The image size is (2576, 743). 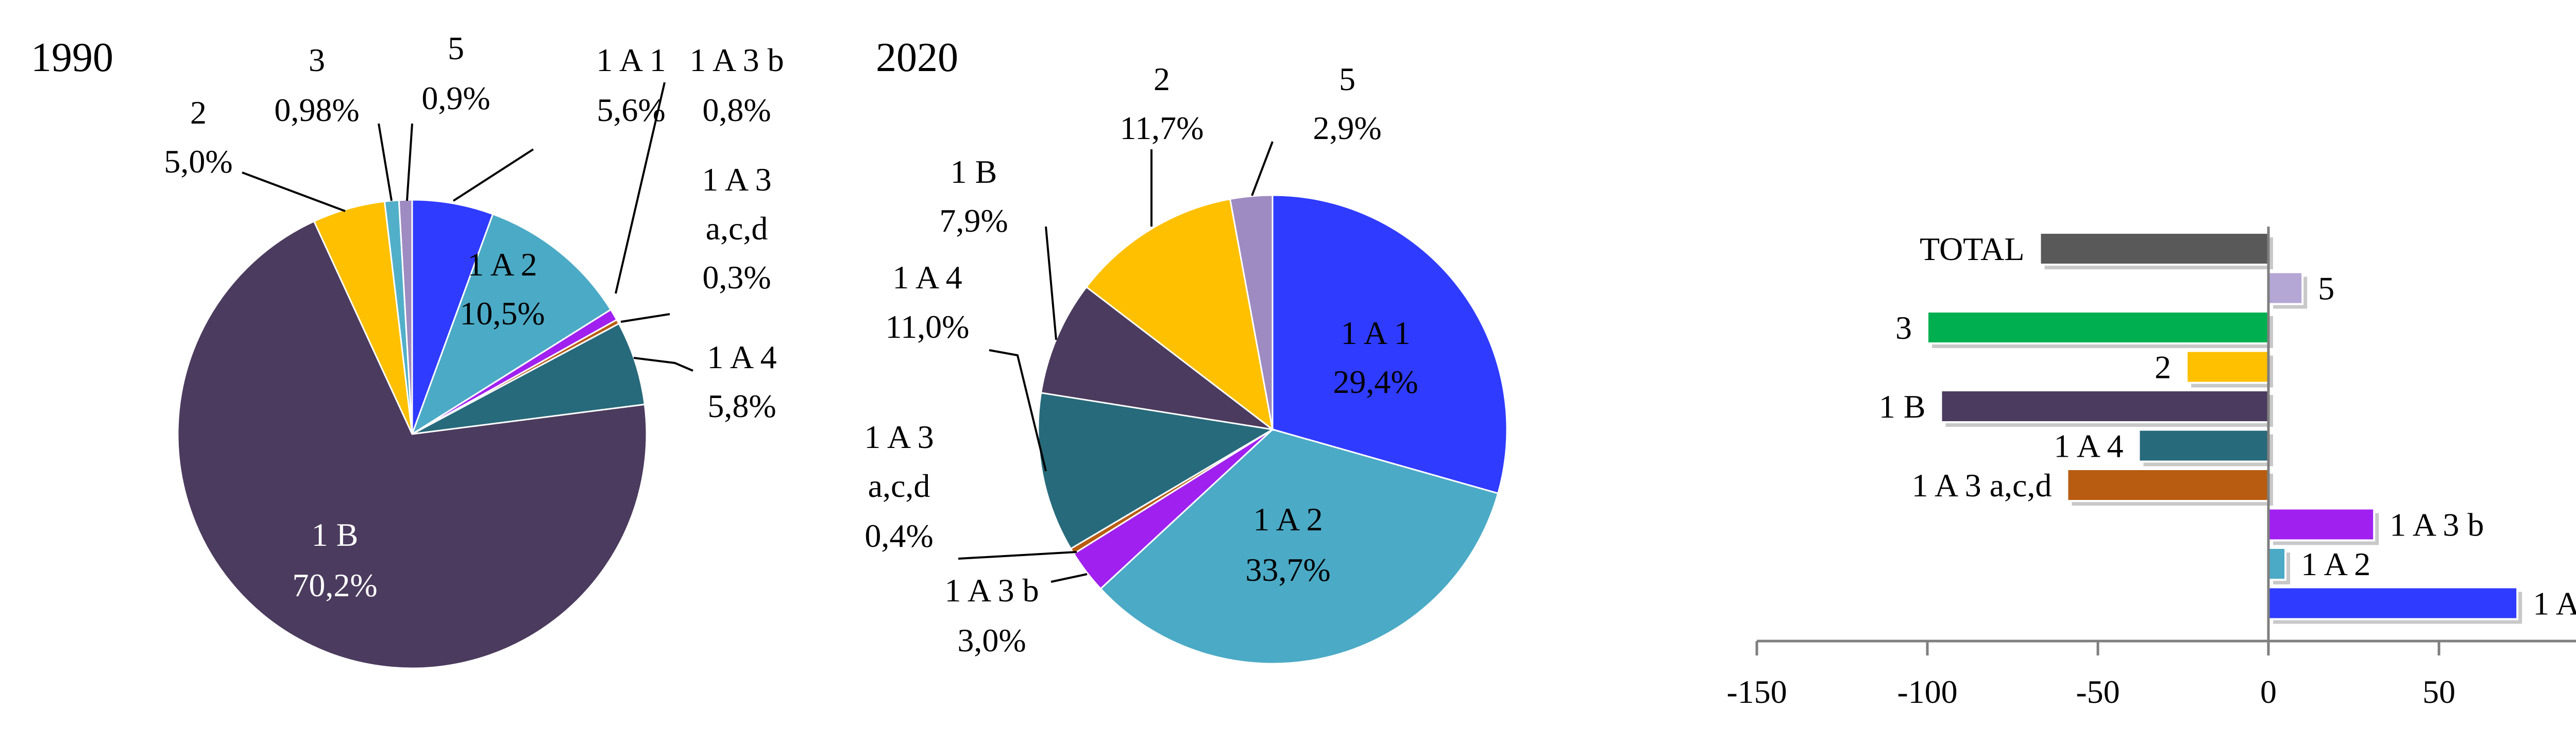 I want to click on pie-1990-leader-1-a-3-b, so click(x=640, y=188).